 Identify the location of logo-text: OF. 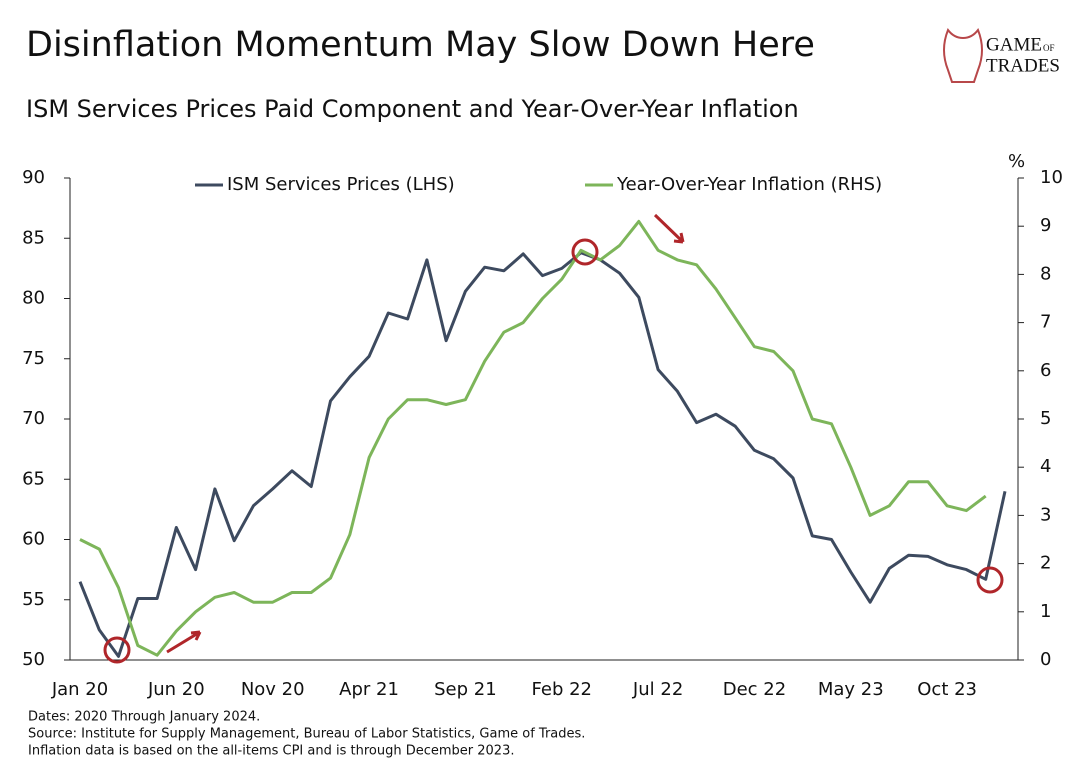
(1049, 48).